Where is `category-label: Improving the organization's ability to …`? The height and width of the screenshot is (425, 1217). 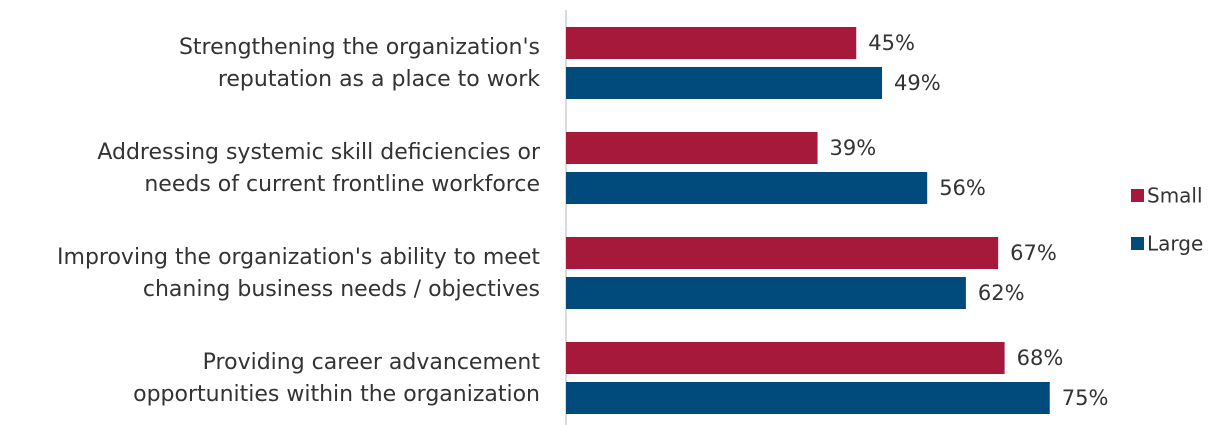
category-label: Improving the organization's ability to … is located at coordinates (298, 257).